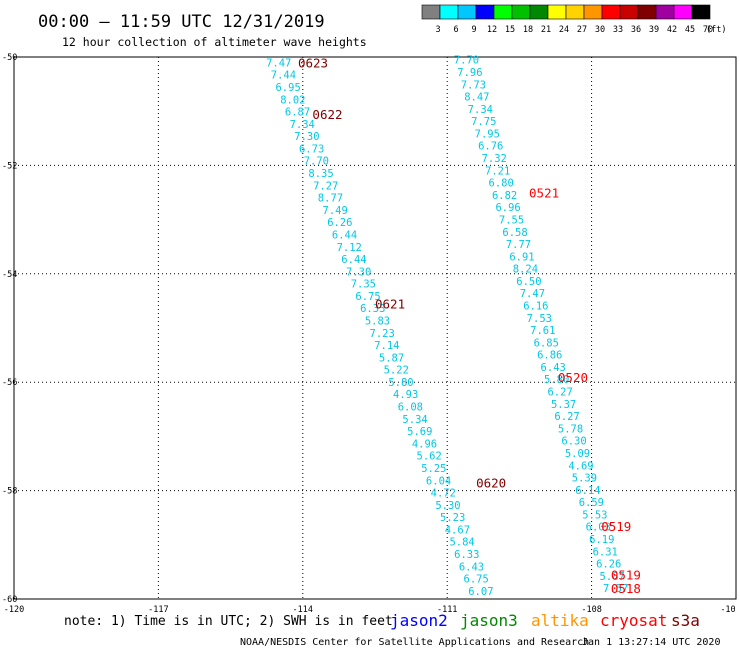 This screenshot has width=740, height=650. What do you see at coordinates (327, 114) in the screenshot?
I see `pass-time-label: 0622` at bounding box center [327, 114].